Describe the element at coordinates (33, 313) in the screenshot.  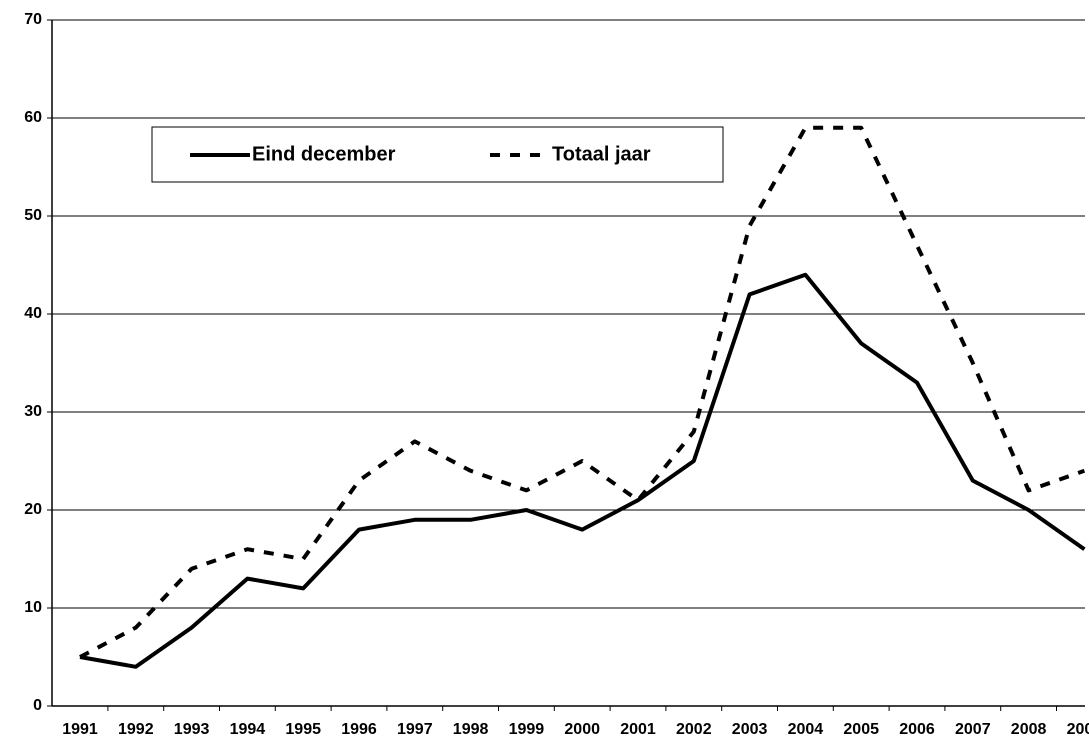
I see `y-tick-label: 40` at that location.